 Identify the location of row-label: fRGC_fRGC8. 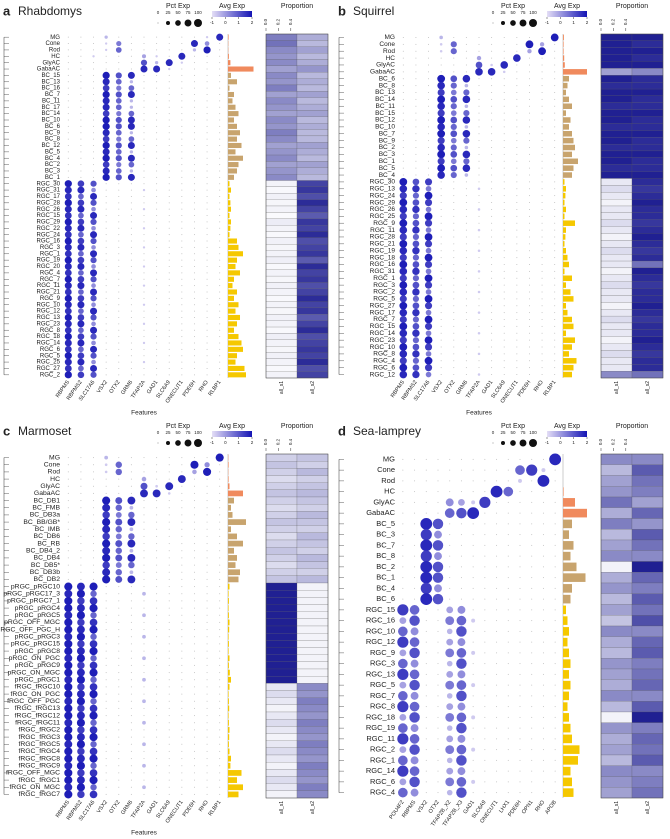
(39, 758).